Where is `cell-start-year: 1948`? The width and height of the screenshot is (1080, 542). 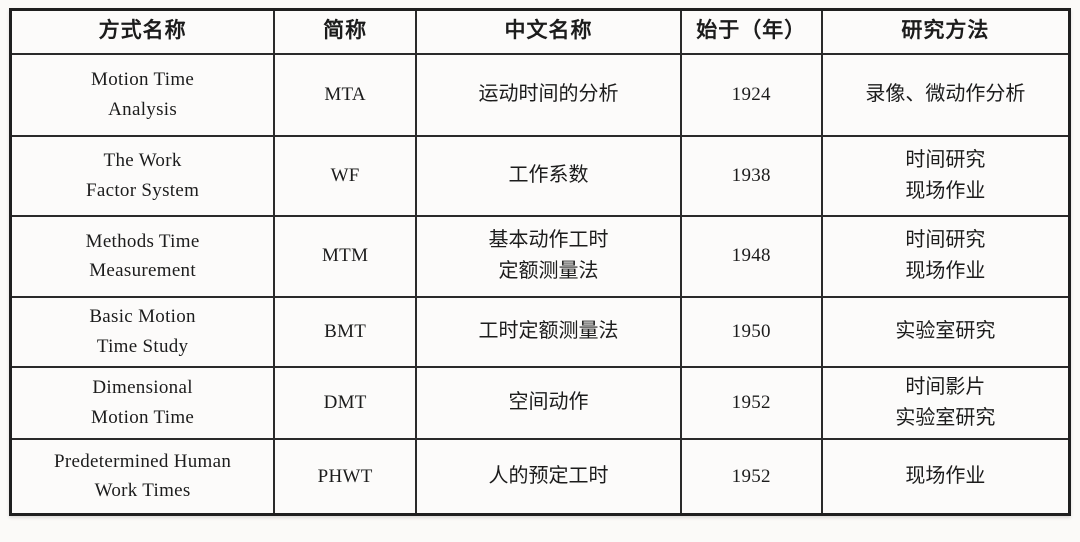 cell-start-year: 1948 is located at coordinates (751, 256).